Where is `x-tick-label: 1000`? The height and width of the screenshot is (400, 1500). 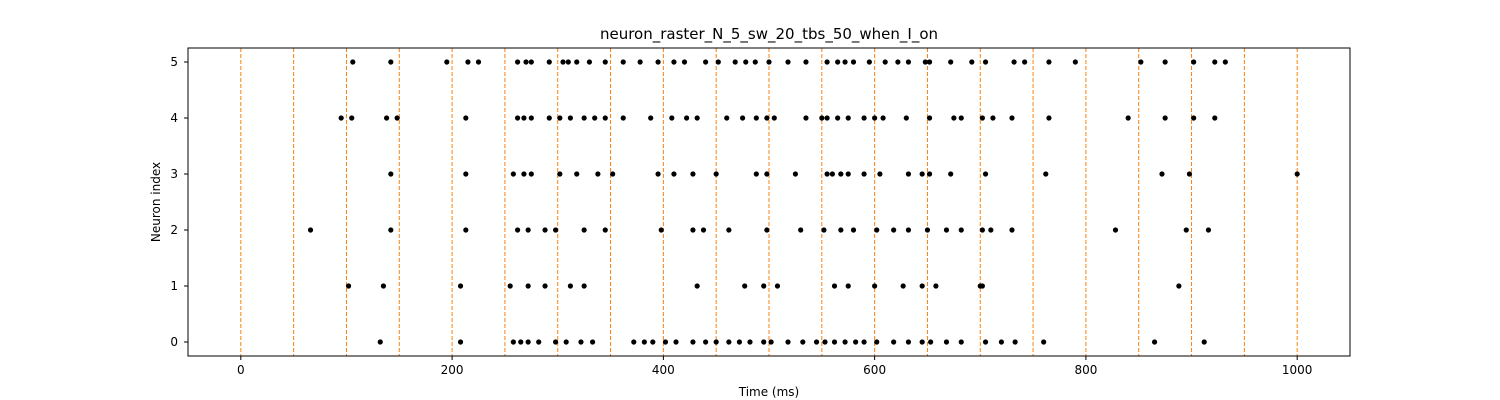 x-tick-label: 1000 is located at coordinates (1297, 370).